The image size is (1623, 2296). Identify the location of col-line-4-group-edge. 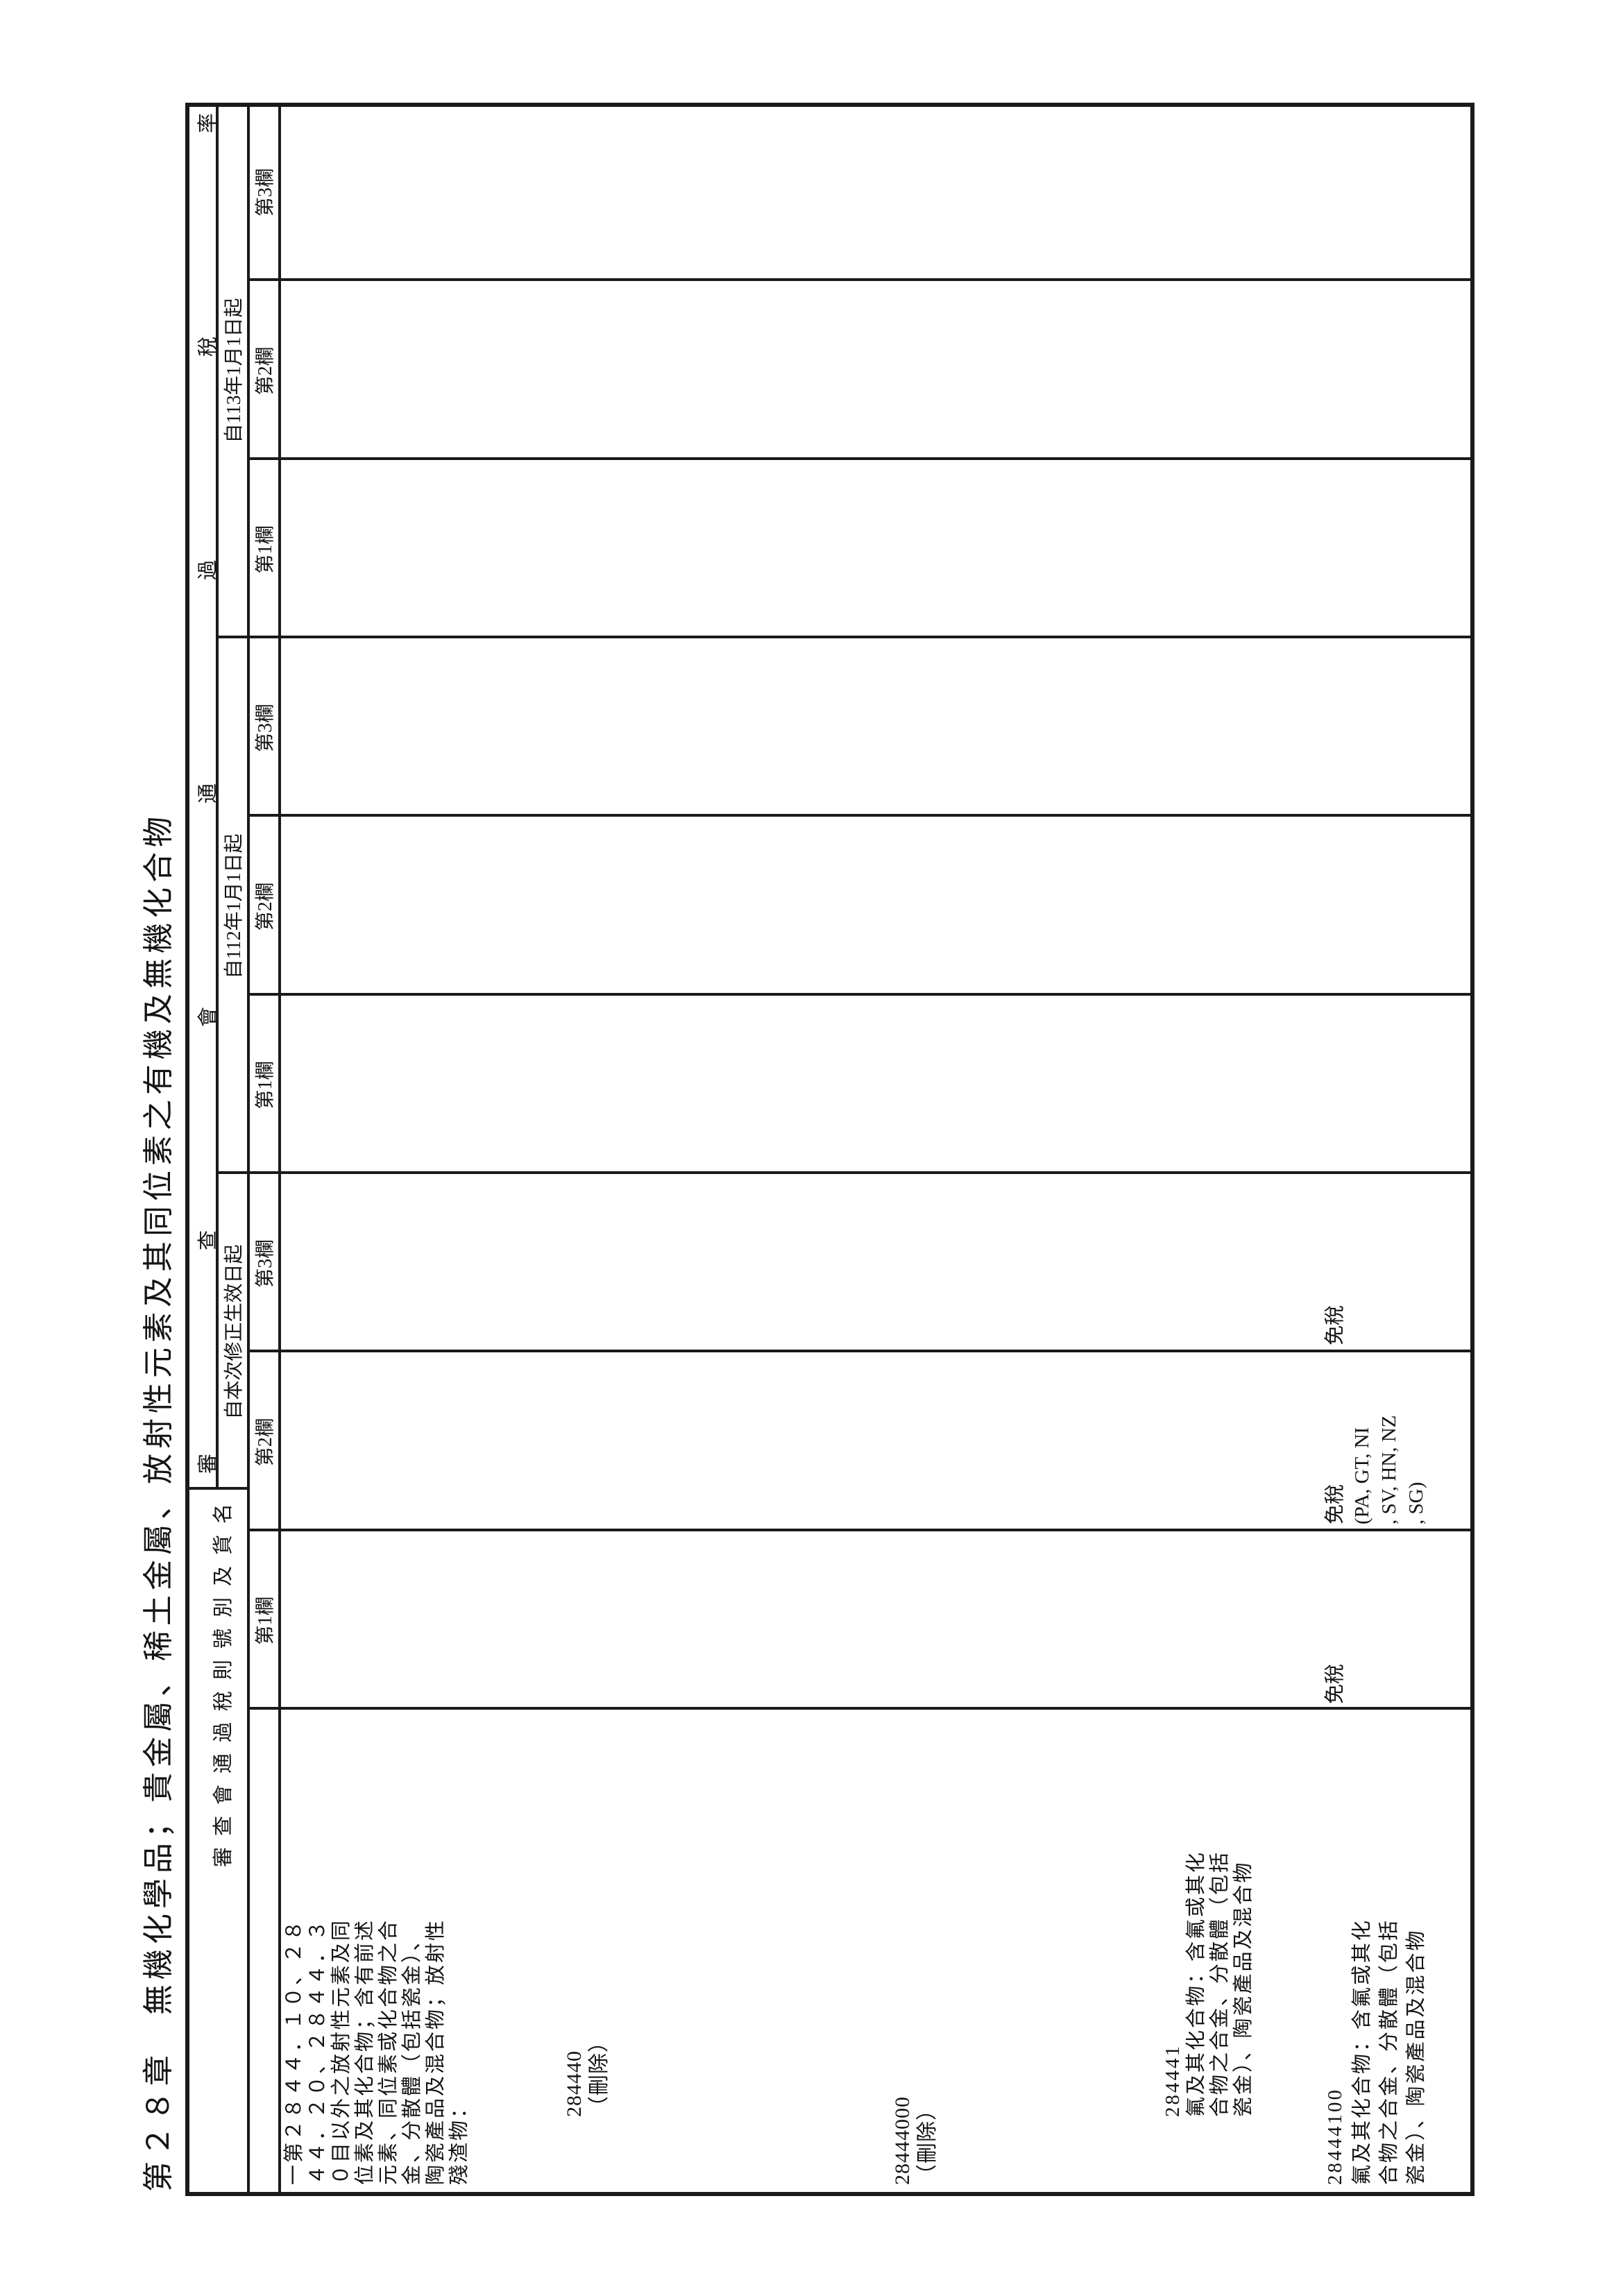
(844, 1172).